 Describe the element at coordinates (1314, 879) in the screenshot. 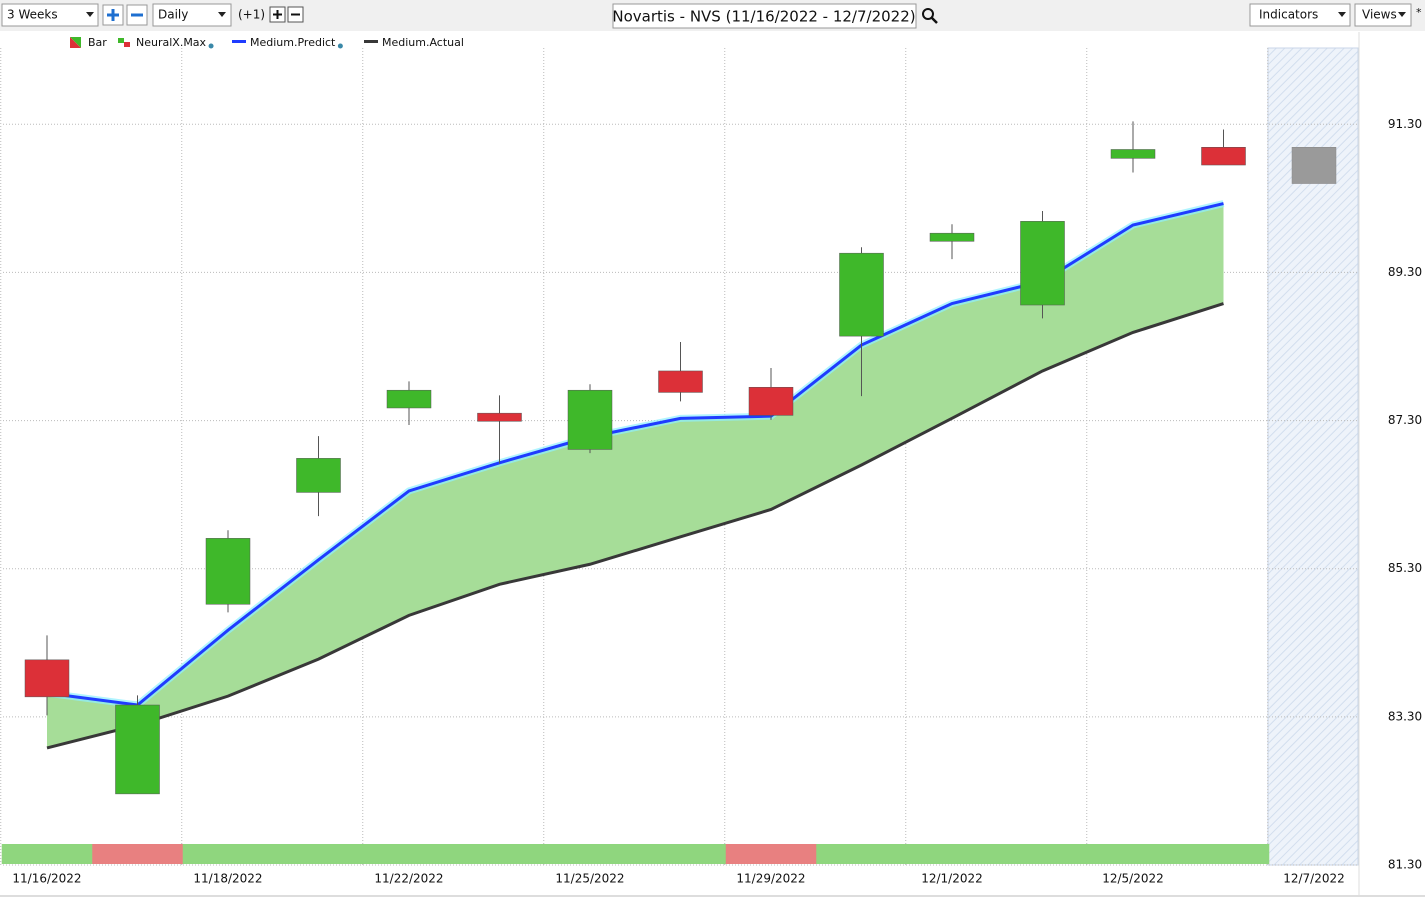

I see `x-tick-label: 12/7/2022` at that location.